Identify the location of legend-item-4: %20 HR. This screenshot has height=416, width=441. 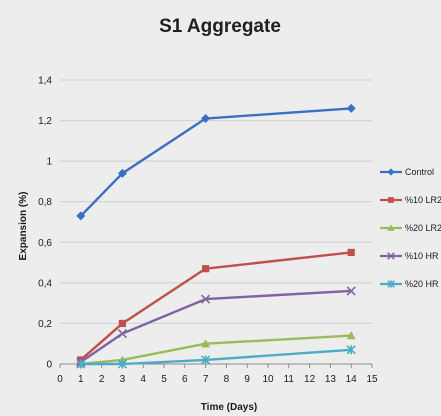
(409, 284).